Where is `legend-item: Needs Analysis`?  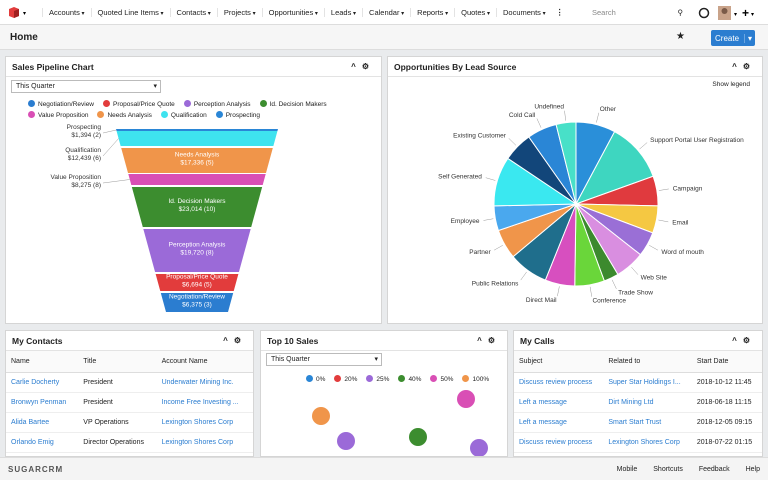
legend-item: Needs Analysis is located at coordinates (124, 115).